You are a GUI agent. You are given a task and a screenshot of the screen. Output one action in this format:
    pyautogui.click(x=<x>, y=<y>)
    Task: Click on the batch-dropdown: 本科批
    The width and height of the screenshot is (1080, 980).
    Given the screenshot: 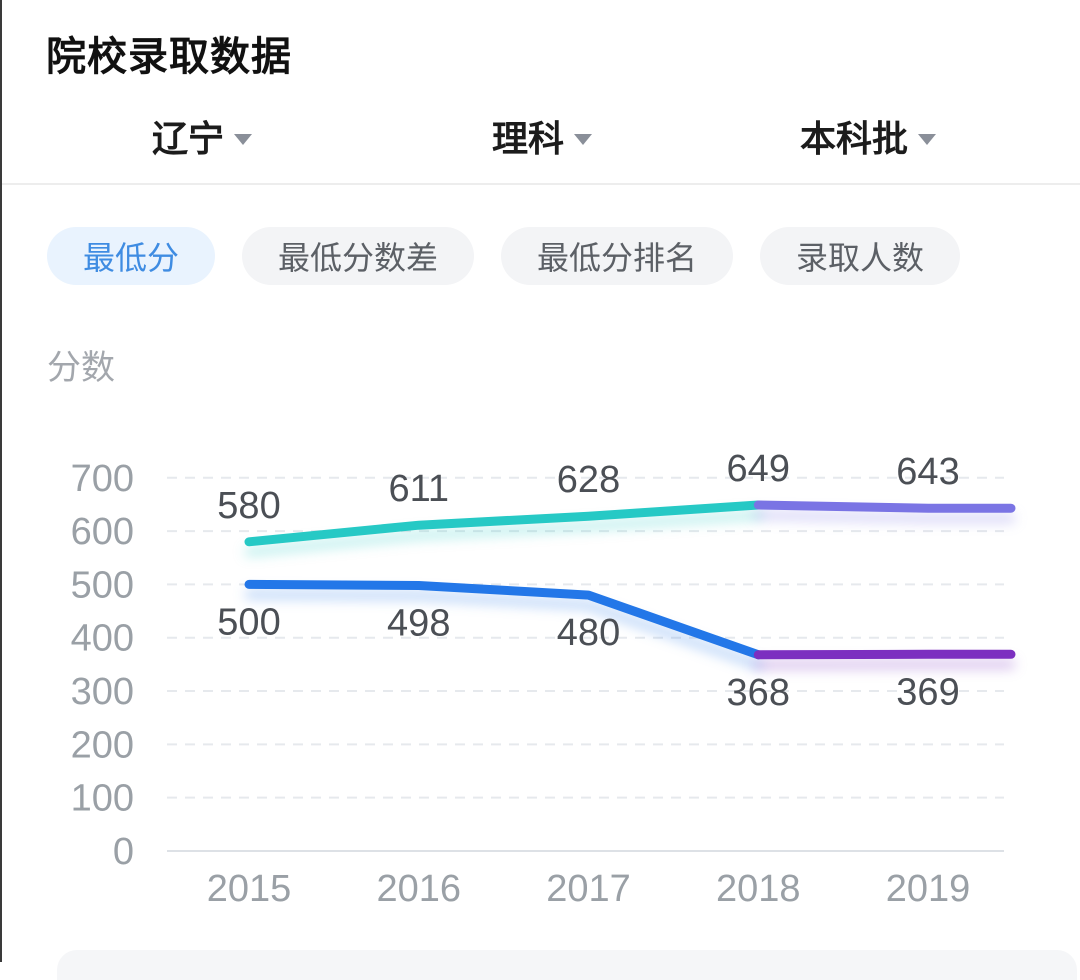 What is the action you would take?
    pyautogui.click(x=868, y=136)
    